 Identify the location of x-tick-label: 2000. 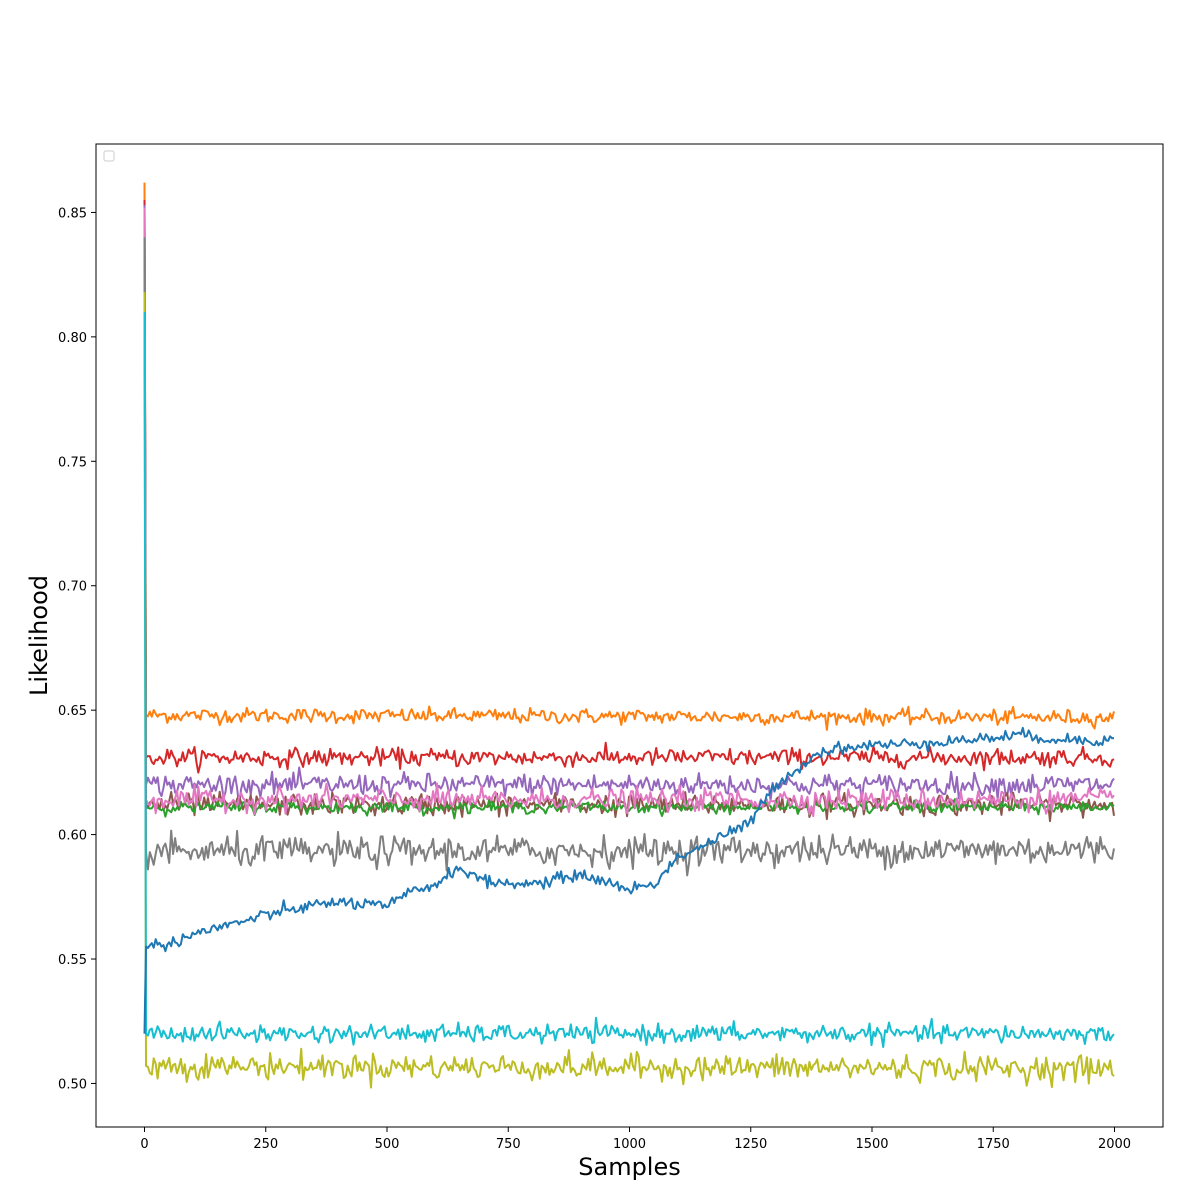
(1114, 1144).